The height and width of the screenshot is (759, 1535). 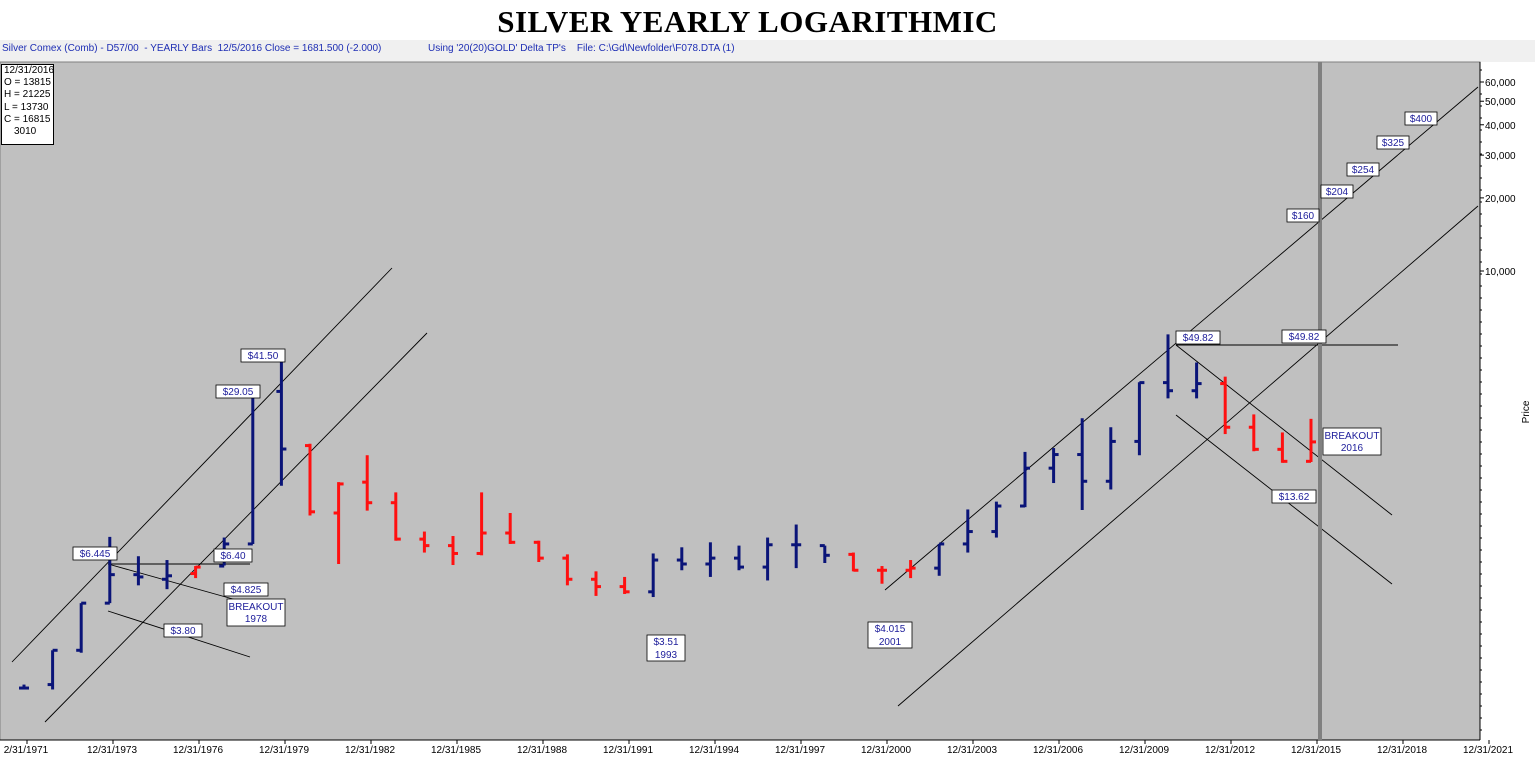 What do you see at coordinates (972, 750) in the screenshot?
I see `x-tick-label: 12/31/2003` at bounding box center [972, 750].